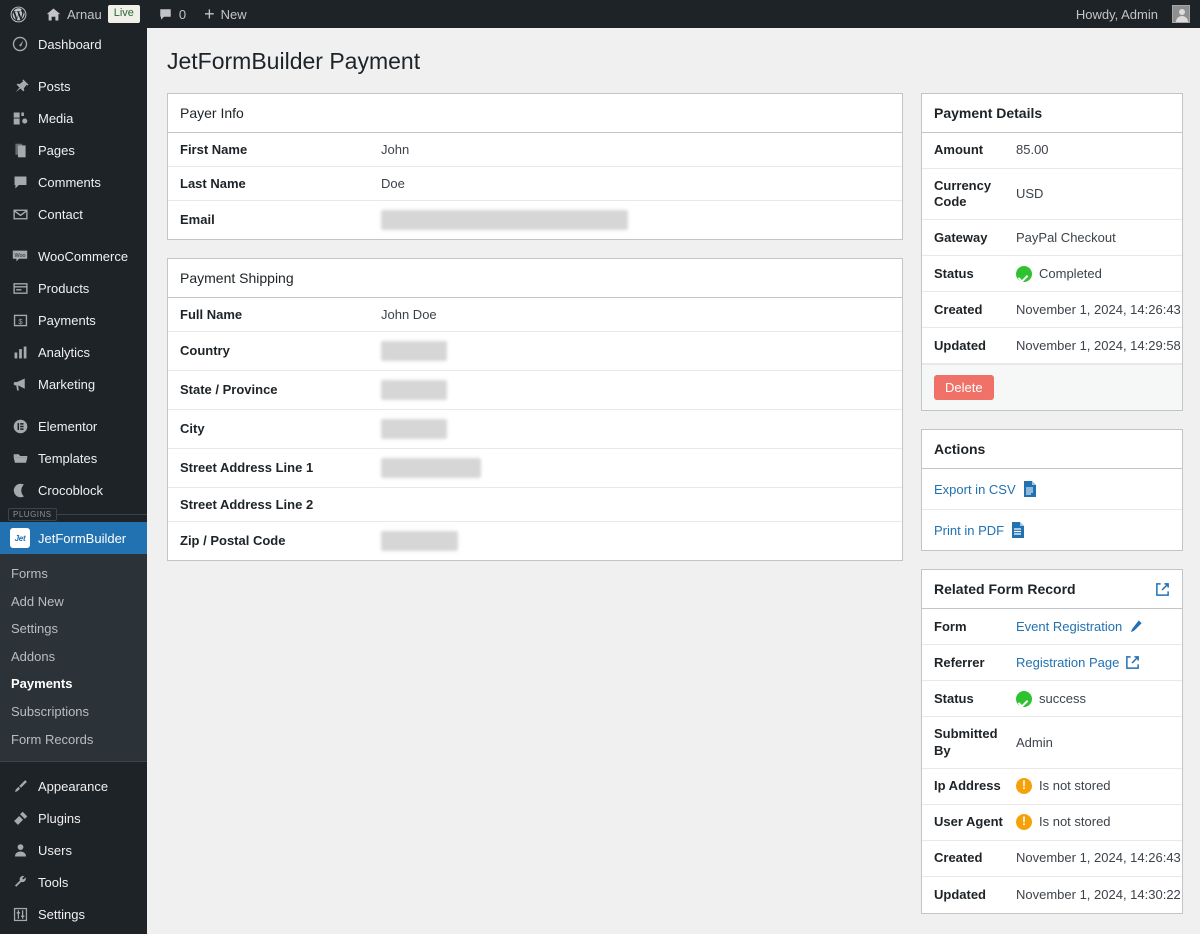  Describe the element at coordinates (20, 256) in the screenshot. I see `woocommerce-icon: Woo` at that location.